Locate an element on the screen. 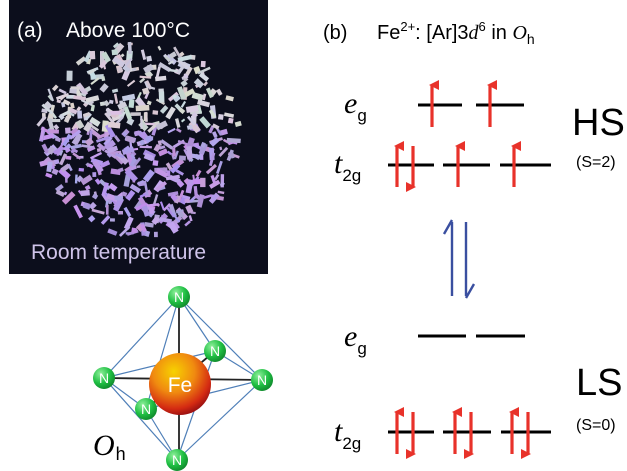  room-temperature-caption: Room temperature is located at coordinates (118, 252).